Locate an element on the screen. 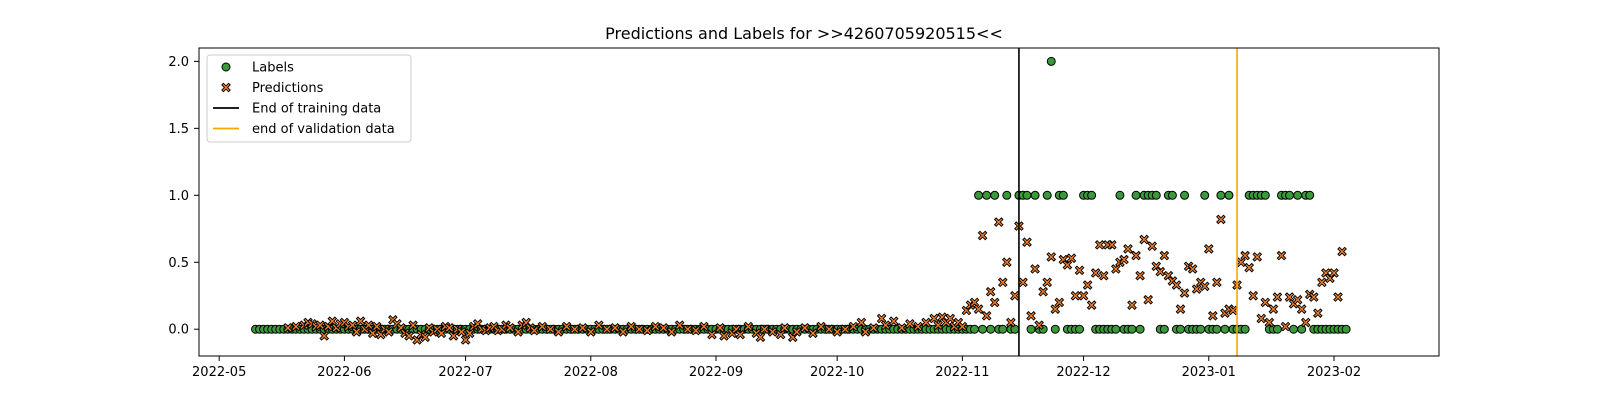  legend-box is located at coordinates (309, 98).